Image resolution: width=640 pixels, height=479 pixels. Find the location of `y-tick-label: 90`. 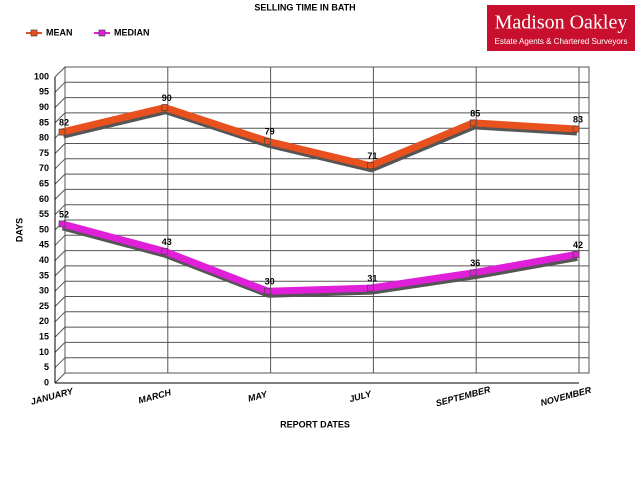

y-tick-label: 90 is located at coordinates (44, 107).